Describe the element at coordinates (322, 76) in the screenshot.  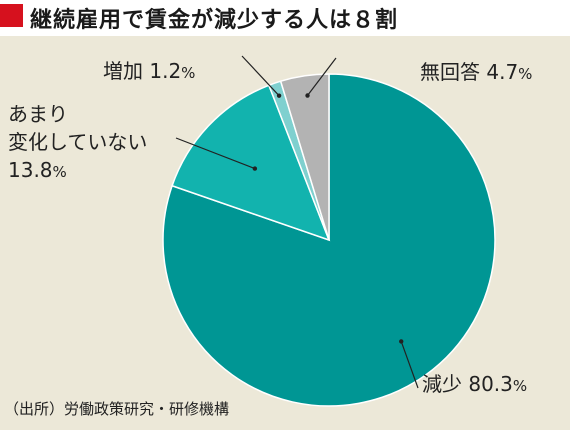
I see `leader-no-answer` at that location.